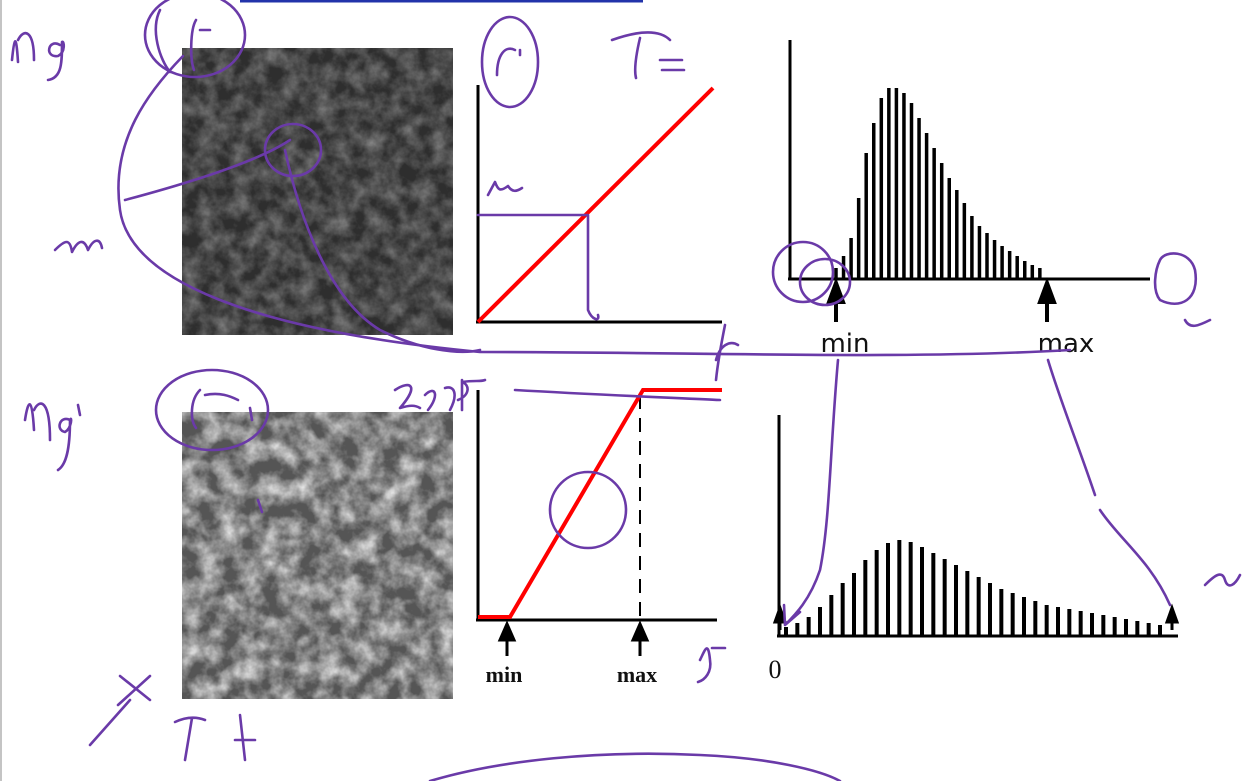 The height and width of the screenshot is (781, 1243). What do you see at coordinates (317, 555) in the screenshot?
I see `stretched-image-texture` at bounding box center [317, 555].